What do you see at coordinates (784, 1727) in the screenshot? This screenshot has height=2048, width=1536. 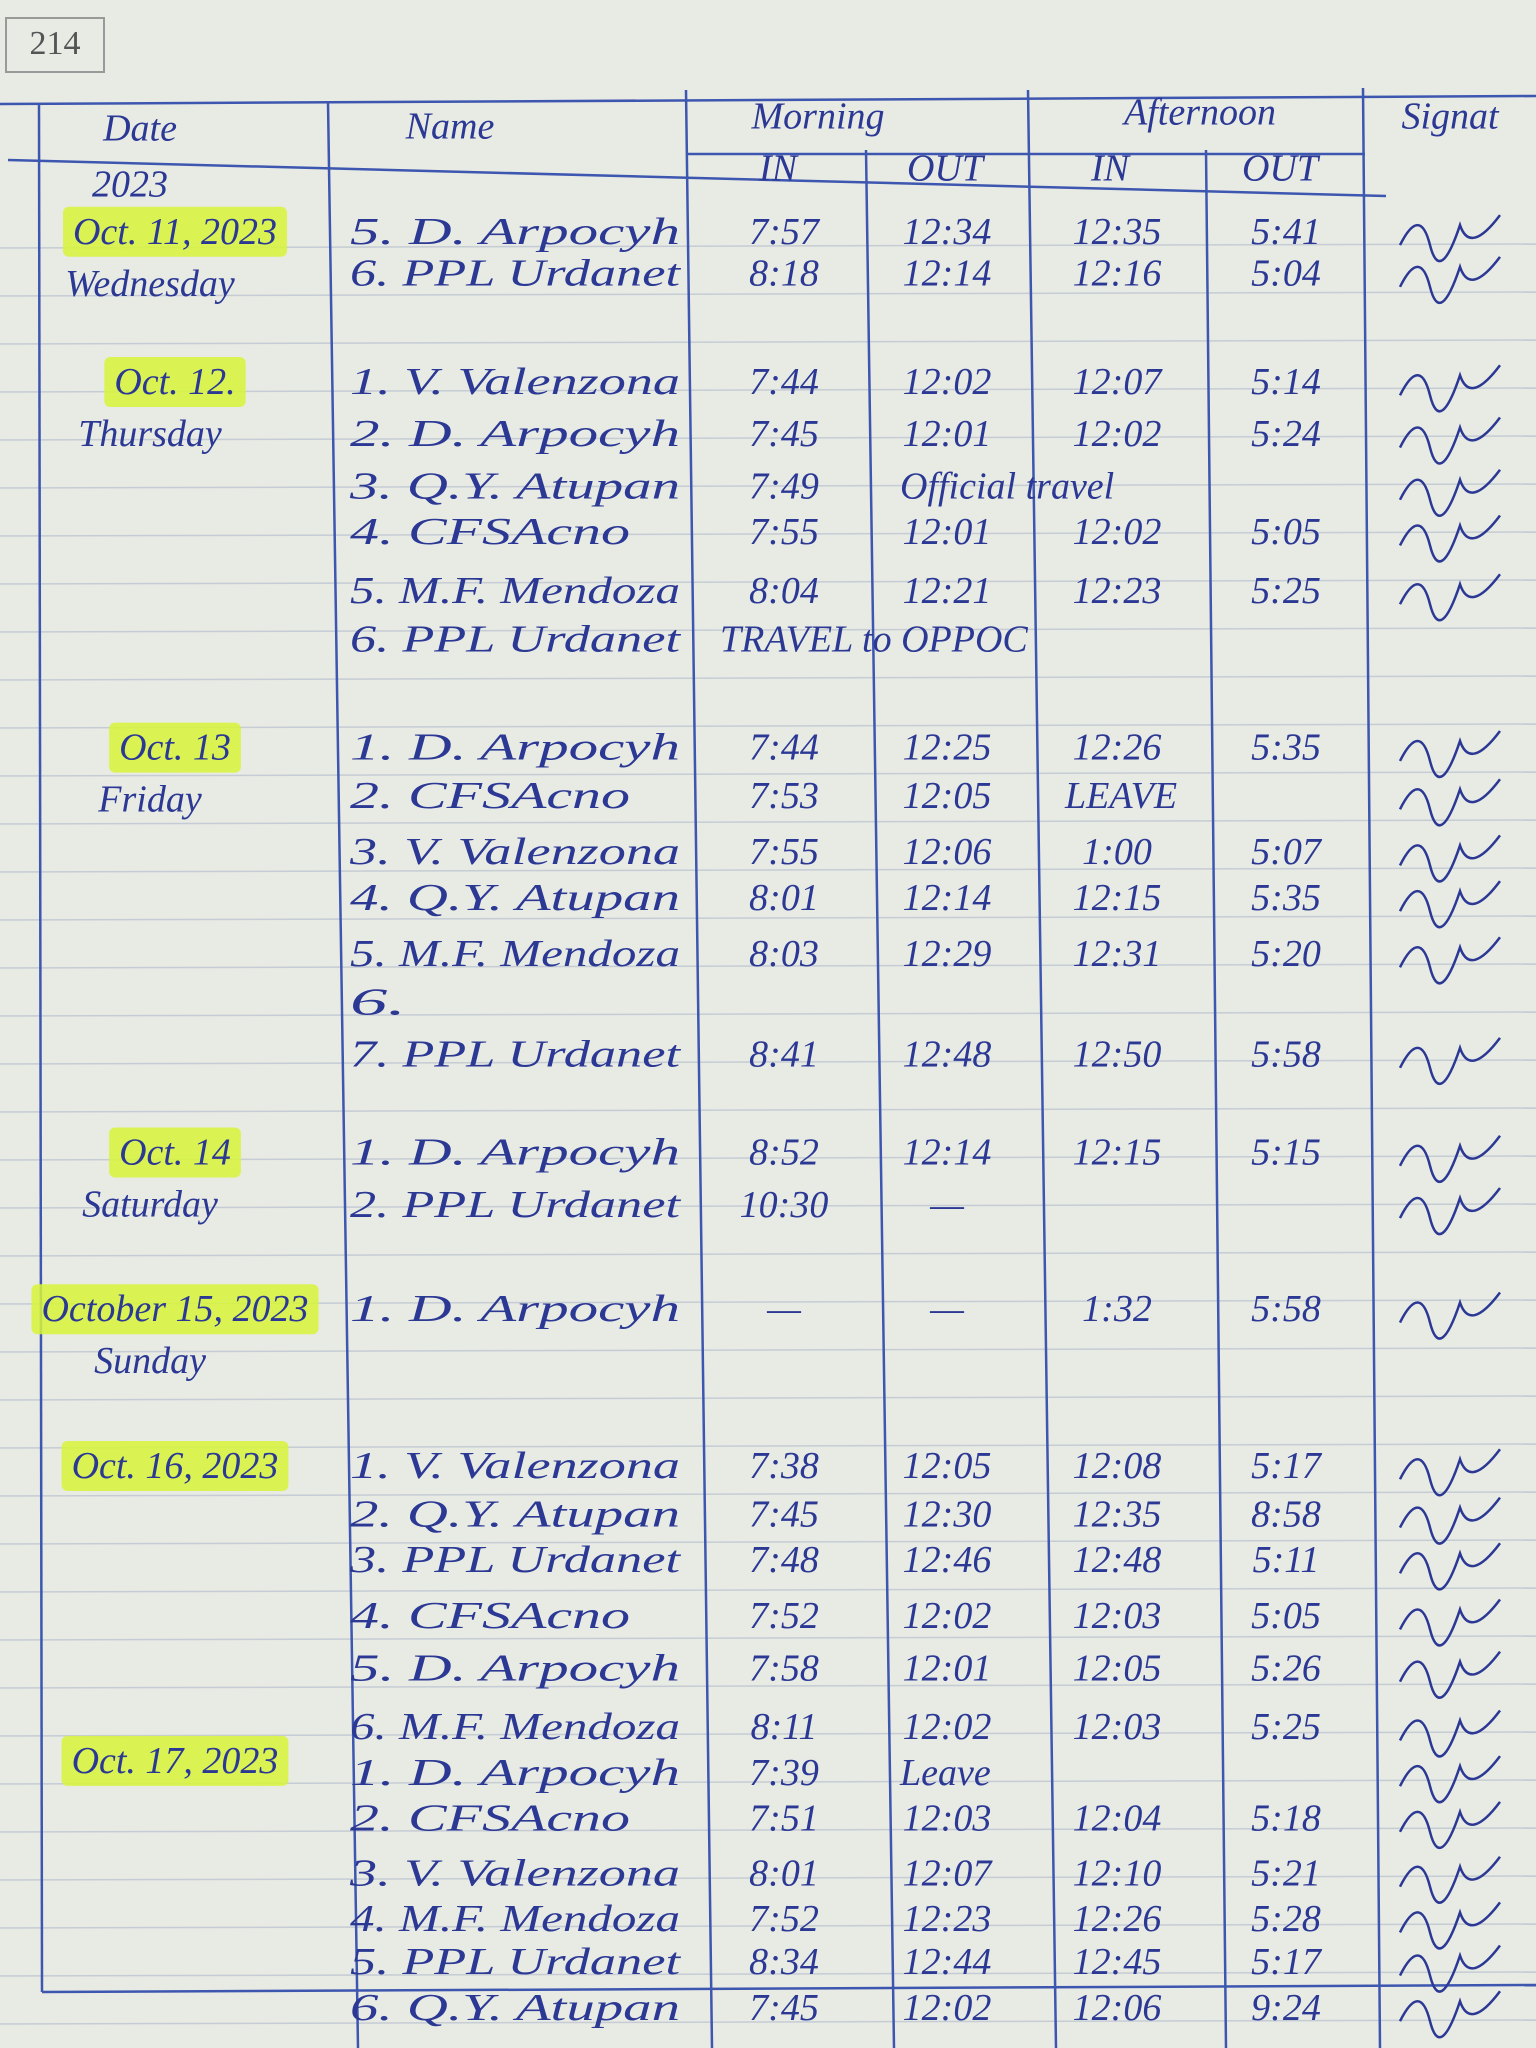 I see `time: 8:11` at bounding box center [784, 1727].